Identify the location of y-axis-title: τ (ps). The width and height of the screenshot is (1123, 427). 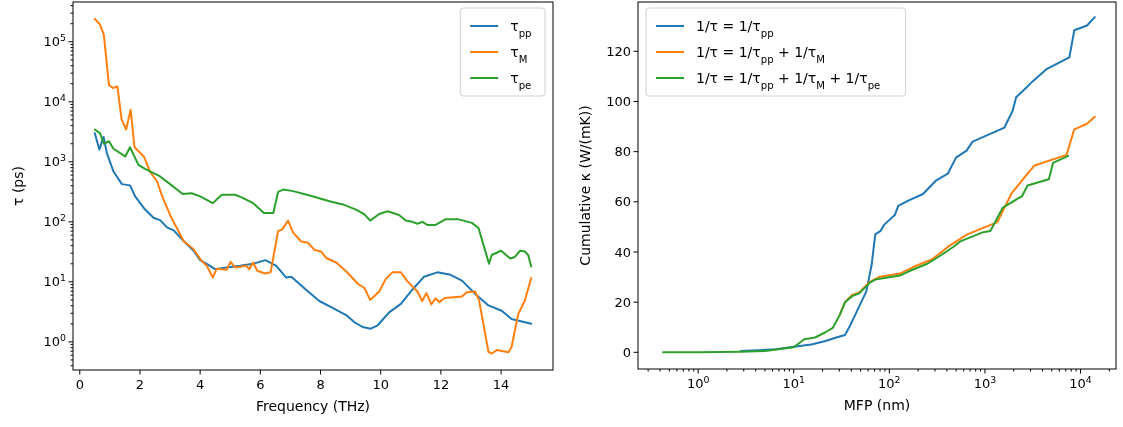
(18, 186).